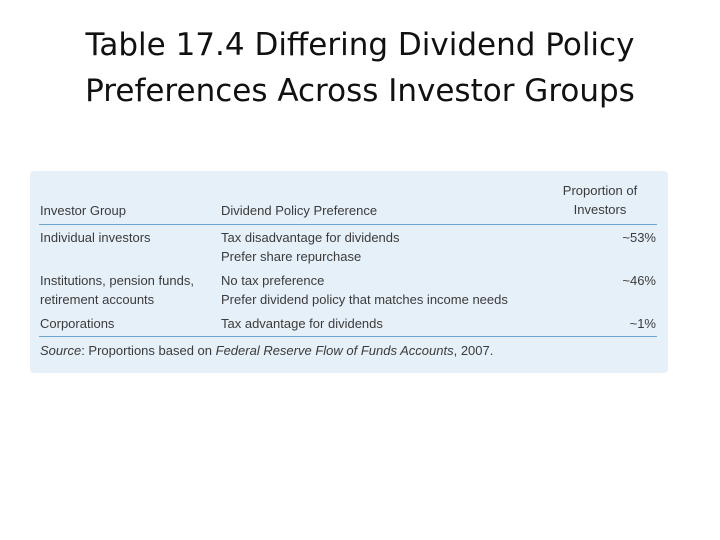  What do you see at coordinates (291, 256) in the screenshot?
I see `table-cell: Prefer share repurchase` at bounding box center [291, 256].